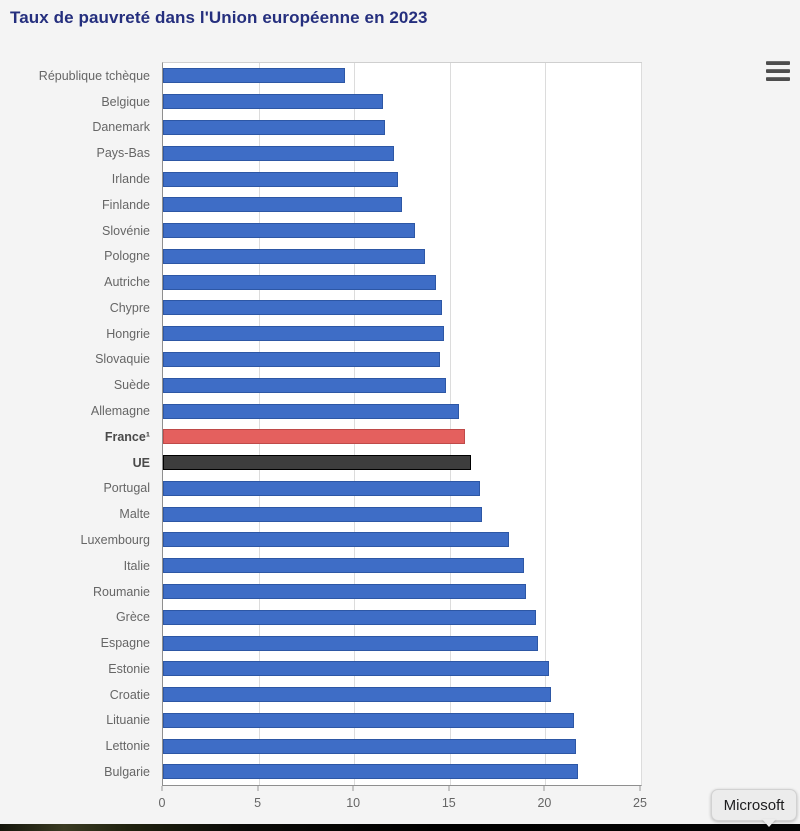  Describe the element at coordinates (544, 803) in the screenshot. I see `x-tick-label: 20` at that location.